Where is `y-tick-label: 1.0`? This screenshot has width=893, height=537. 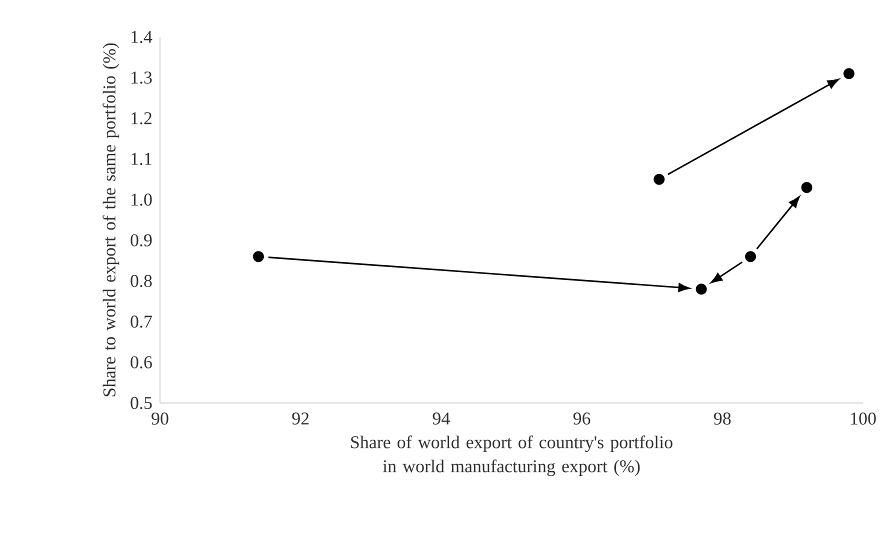
y-tick-label: 1.0 is located at coordinates (142, 200).